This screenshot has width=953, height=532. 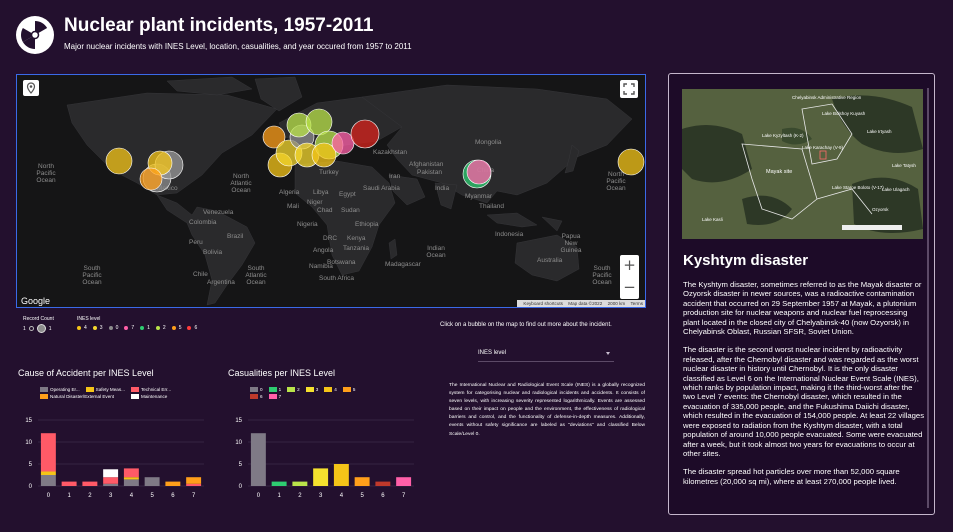 I want to click on map-label-north-pacific: North Pacific Ocean, so click(x=46, y=173).